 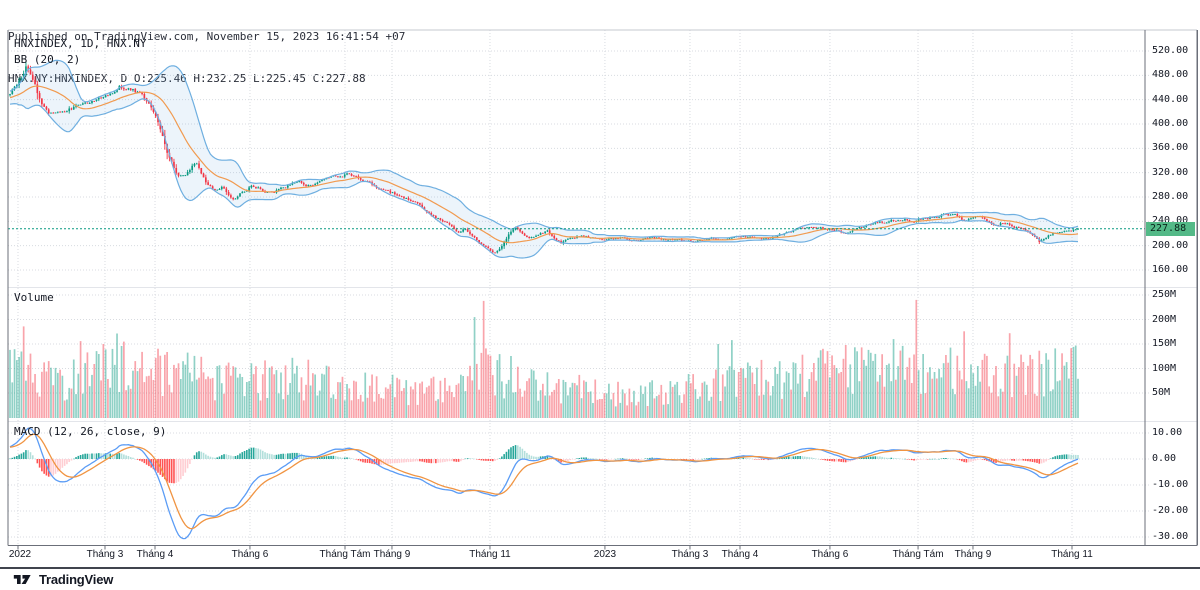 What do you see at coordinates (1170, 75) in the screenshot?
I see `price-axis-label: 480.00` at bounding box center [1170, 75].